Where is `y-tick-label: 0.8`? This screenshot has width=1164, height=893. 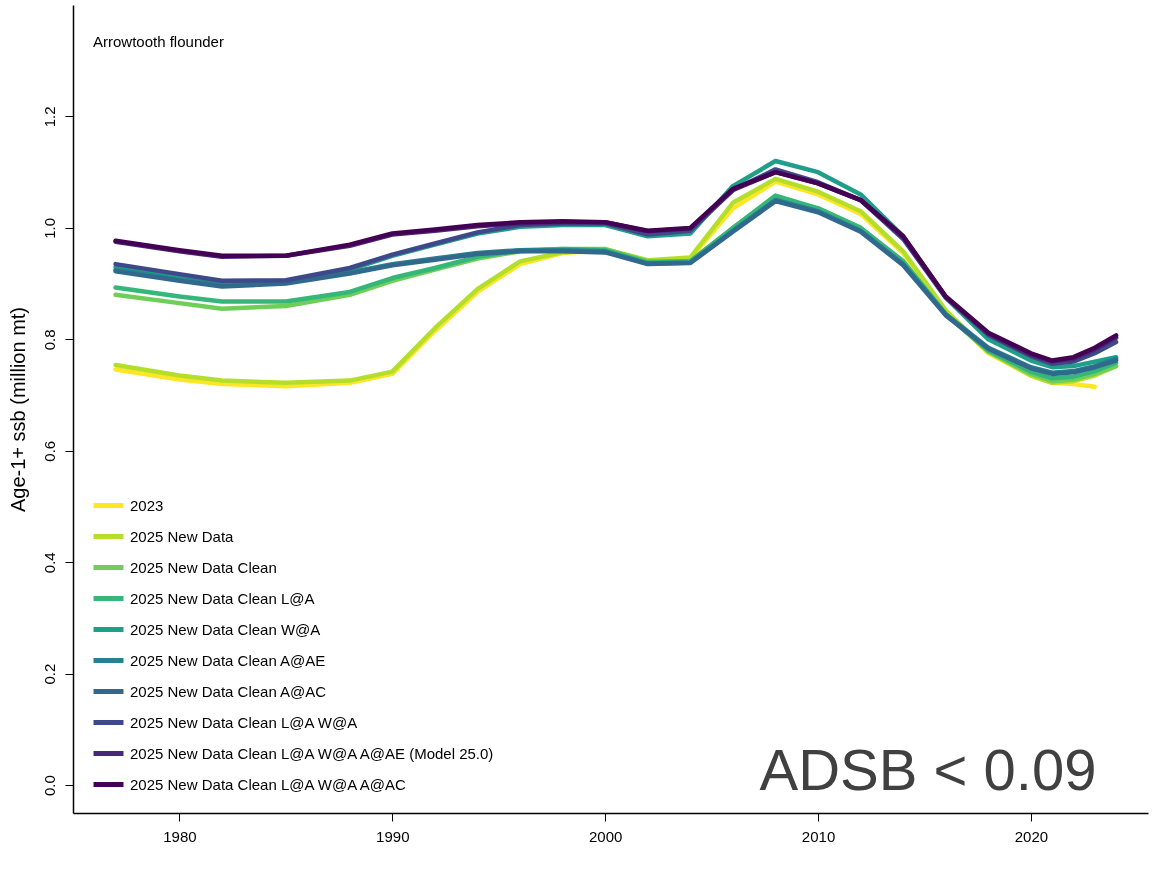 y-tick-label: 0.8 is located at coordinates (49, 340).